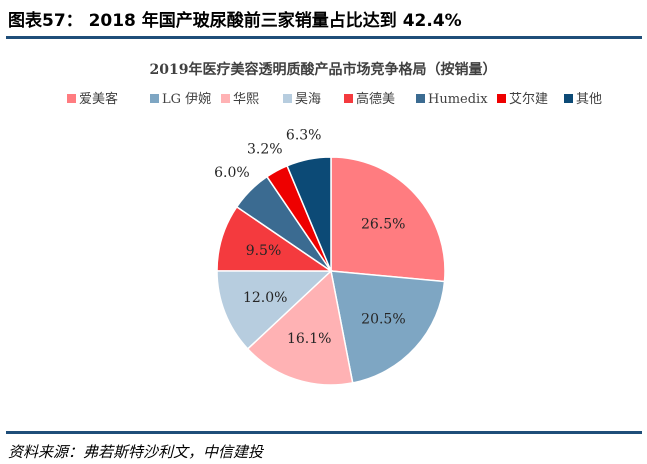 Image resolution: width=647 pixels, height=464 pixels. Describe the element at coordinates (308, 99) in the screenshot. I see `legend-label: 昊海` at that location.